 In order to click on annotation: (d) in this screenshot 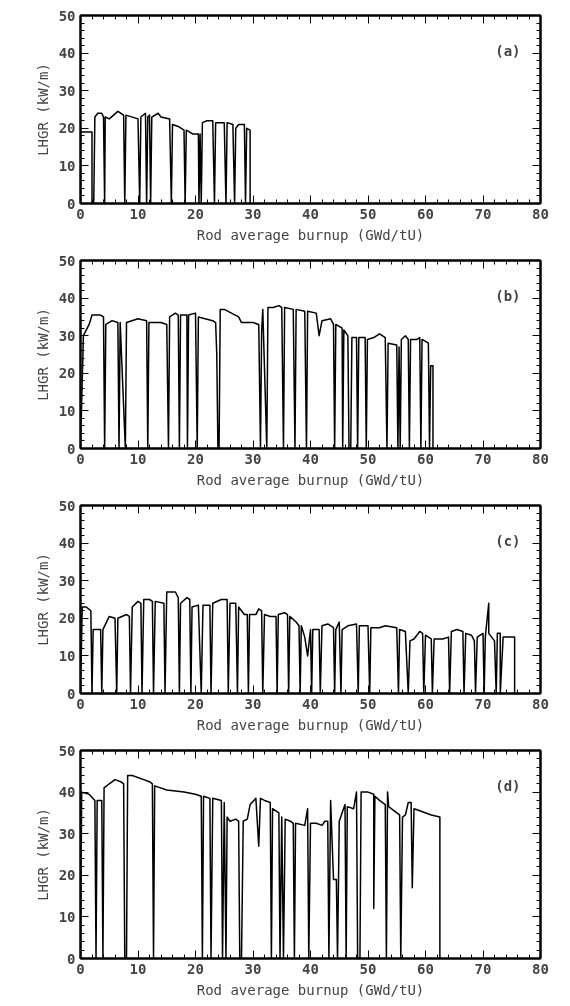, I will do `click(508, 785)`.